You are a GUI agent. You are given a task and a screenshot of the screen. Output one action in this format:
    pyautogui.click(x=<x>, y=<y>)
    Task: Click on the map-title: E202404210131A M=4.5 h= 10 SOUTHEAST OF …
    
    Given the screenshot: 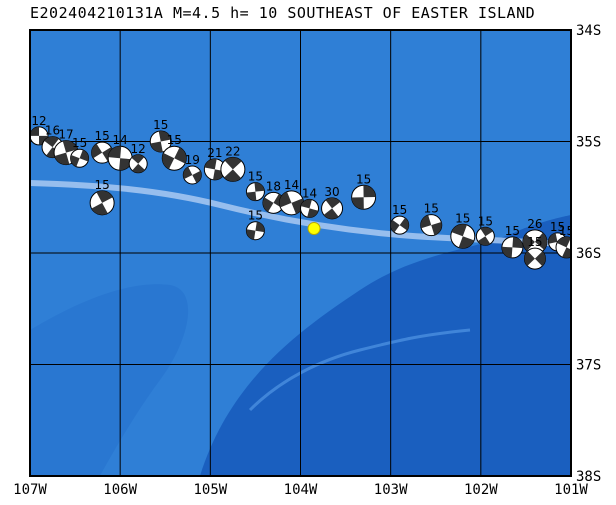 What is the action you would take?
    pyautogui.click(x=283, y=13)
    